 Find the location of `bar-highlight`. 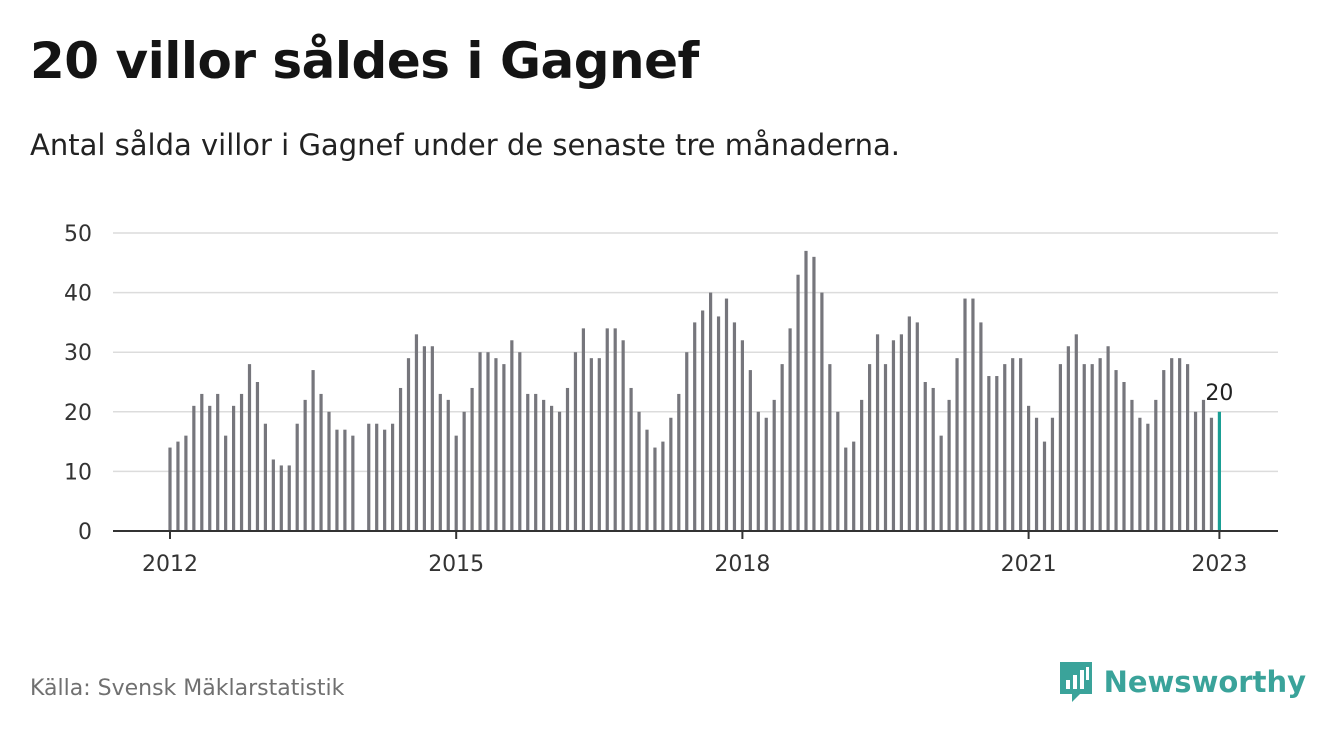

bar-highlight is located at coordinates (1219, 471).